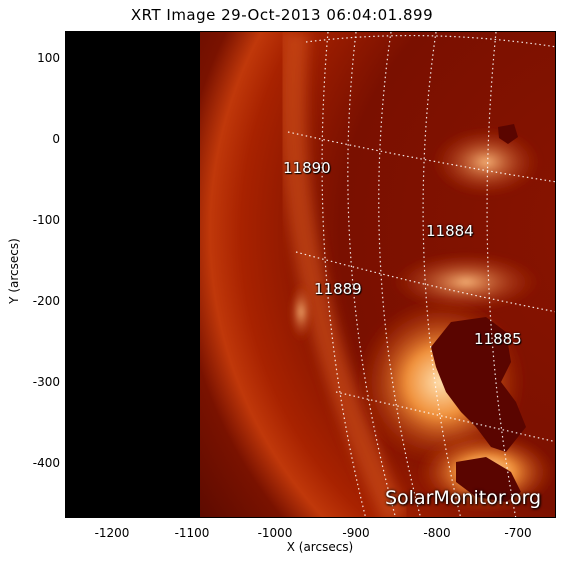 The height and width of the screenshot is (564, 564). I want to click on x-tick-label: -700, so click(518, 533).